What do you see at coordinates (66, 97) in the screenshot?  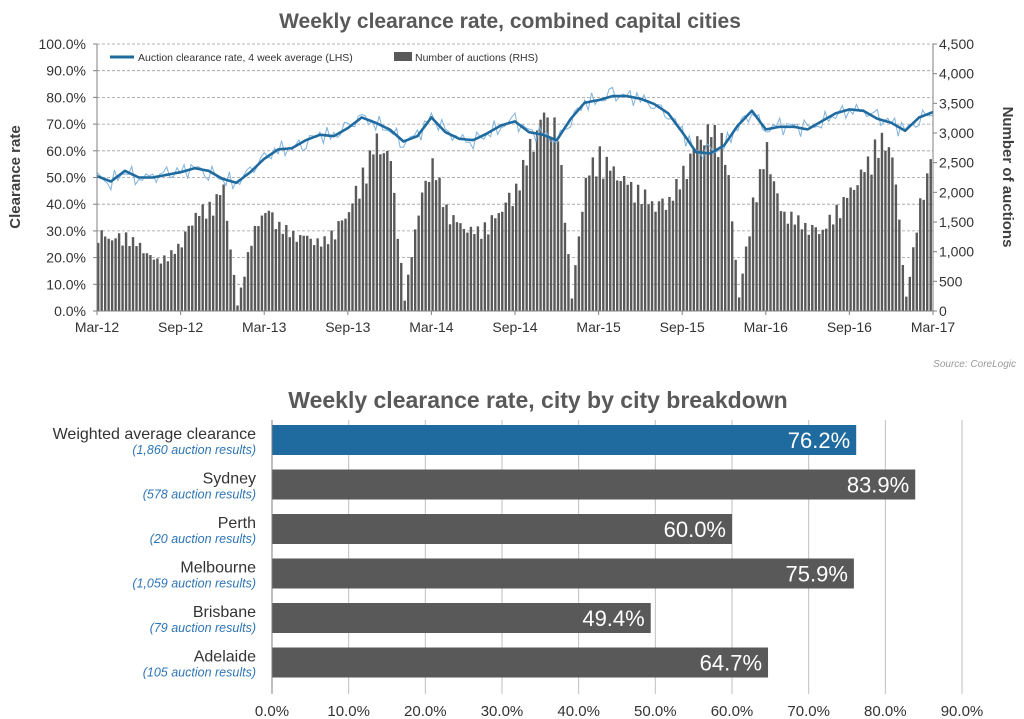 I see `y-tick-label: 80.0%` at bounding box center [66, 97].